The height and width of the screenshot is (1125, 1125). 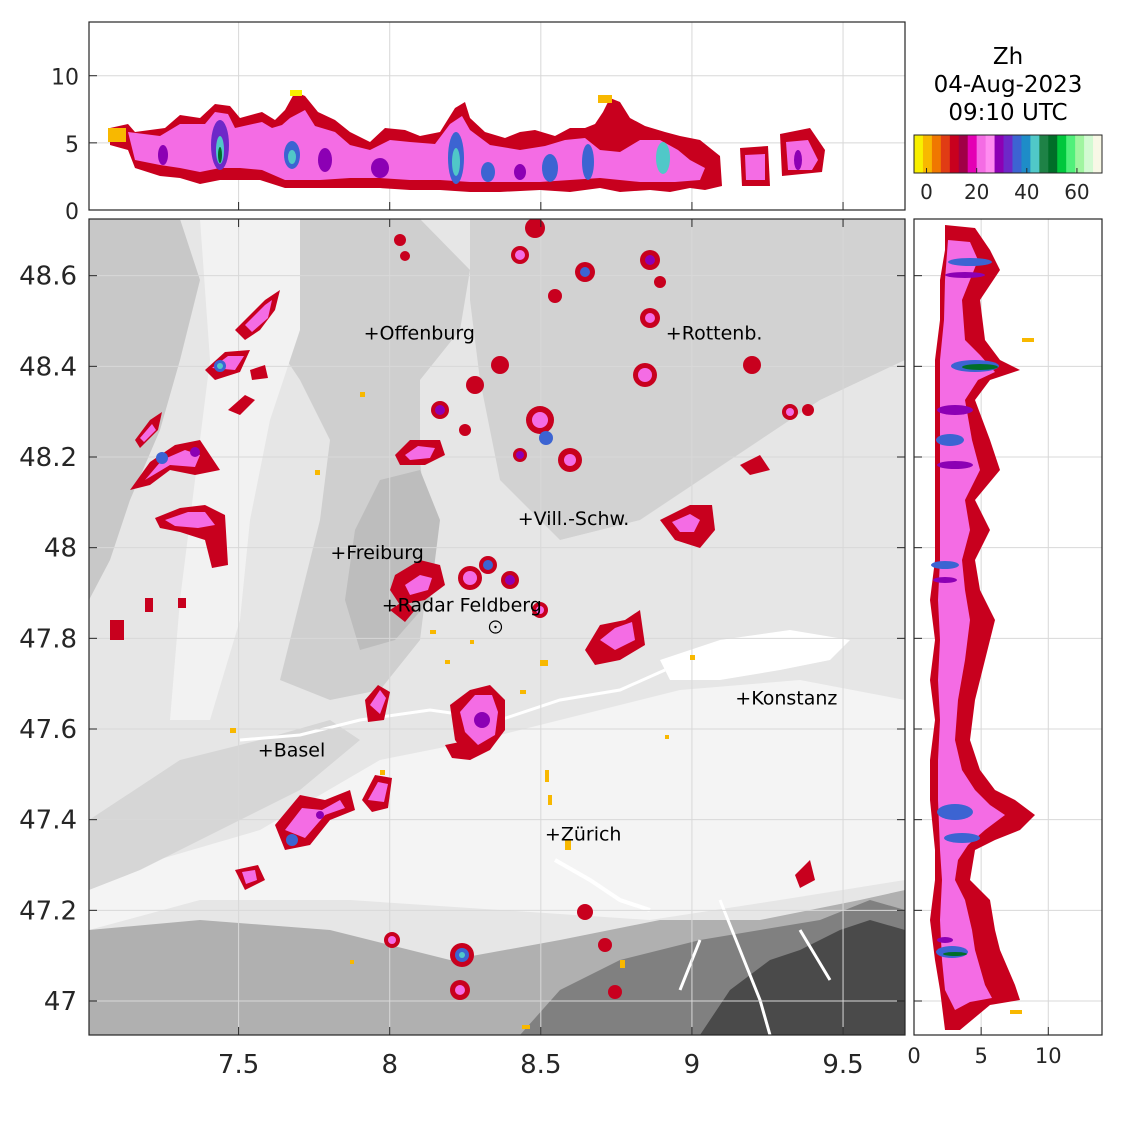 I want to click on radar-site-circle, so click(x=495, y=627).